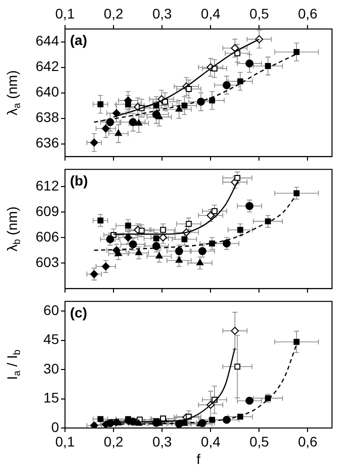 This screenshot has height=472, width=340. What do you see at coordinates (48, 262) in the screenshot?
I see `y-tick-label: 603` at bounding box center [48, 262].